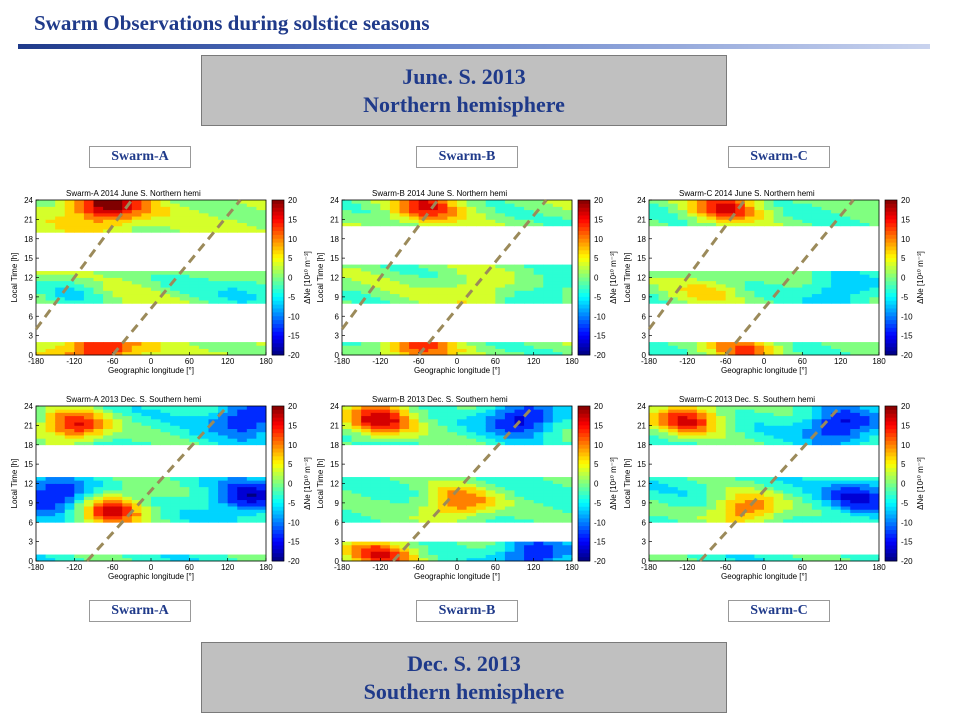  What do you see at coordinates (789, 277) in the screenshot?
I see `terminator-dashed-line` at bounding box center [789, 277].